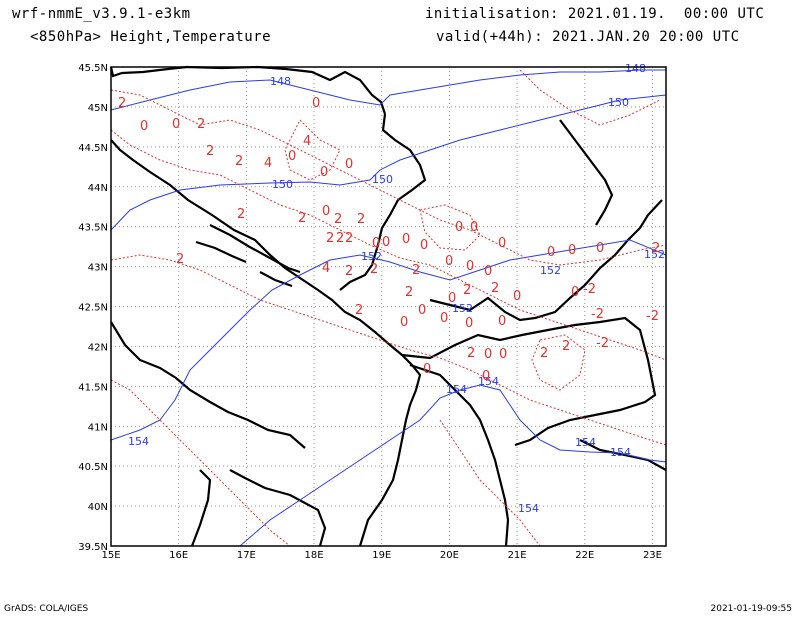 Image resolution: width=800 pixels, height=618 pixels. Describe the element at coordinates (208, 385) in the screenshot. I see `italy-heel-coast` at that location.